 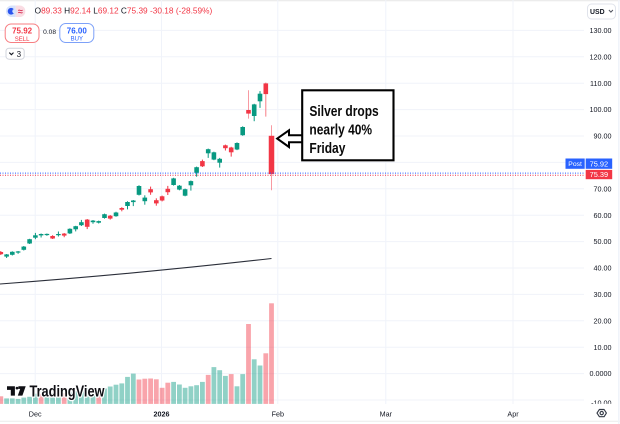 I want to click on svg-text: Apr, so click(x=513, y=413).